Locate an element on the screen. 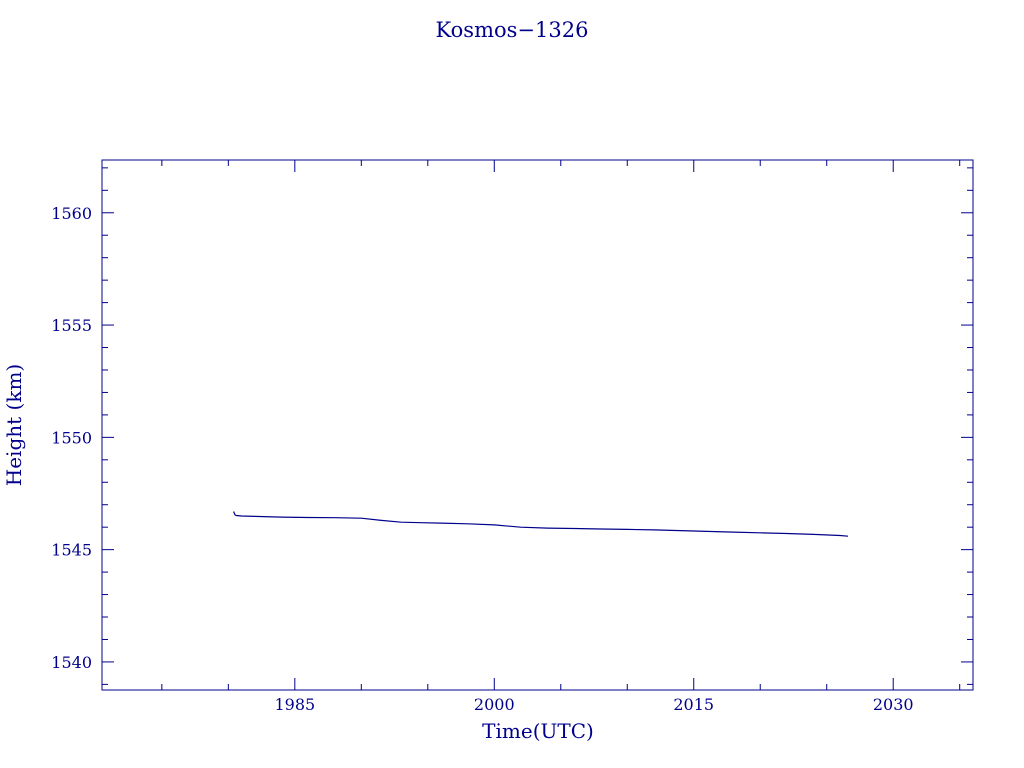 This screenshot has height=768, width=1024. y-tick-label: 1550 is located at coordinates (71, 437).